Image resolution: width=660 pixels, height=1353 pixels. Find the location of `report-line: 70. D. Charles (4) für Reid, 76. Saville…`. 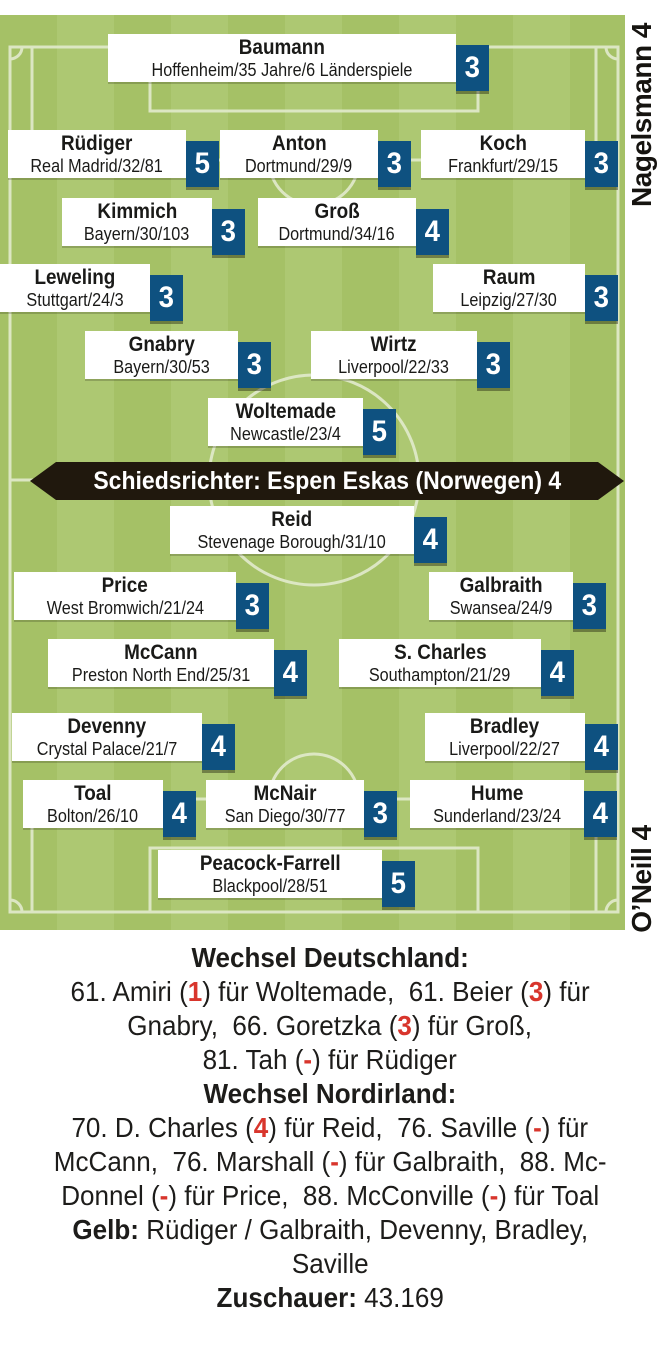

report-line: 70. D. Charles (4) für Reid, 76. Saville… is located at coordinates (330, 1127).